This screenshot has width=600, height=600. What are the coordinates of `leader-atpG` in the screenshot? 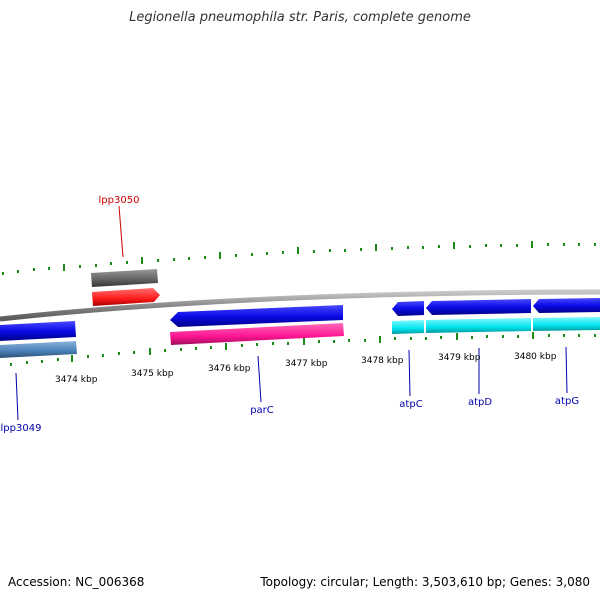 It's located at (566, 370).